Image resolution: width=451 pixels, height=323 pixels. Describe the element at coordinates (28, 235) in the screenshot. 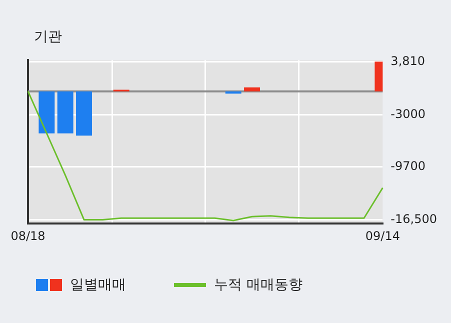

I see `x-tick-label: 08/18` at that location.